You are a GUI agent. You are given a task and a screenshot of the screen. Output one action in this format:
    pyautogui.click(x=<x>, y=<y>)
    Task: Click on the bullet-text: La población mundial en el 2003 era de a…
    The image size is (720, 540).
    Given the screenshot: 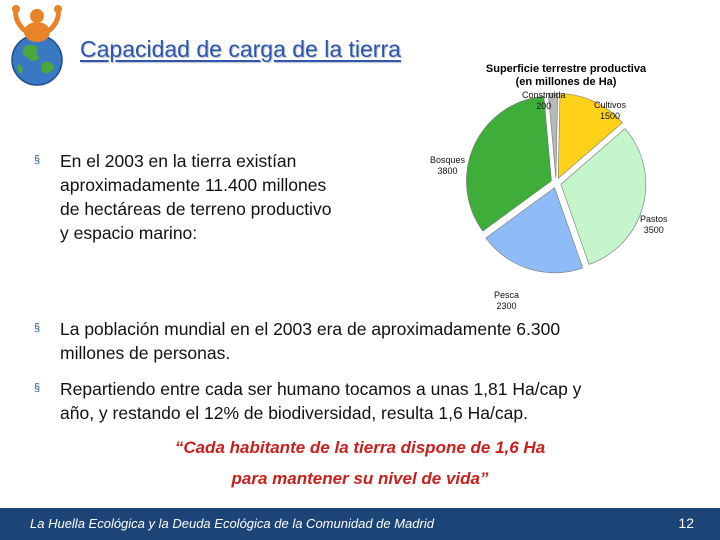 What is the action you would take?
    pyautogui.click(x=310, y=341)
    